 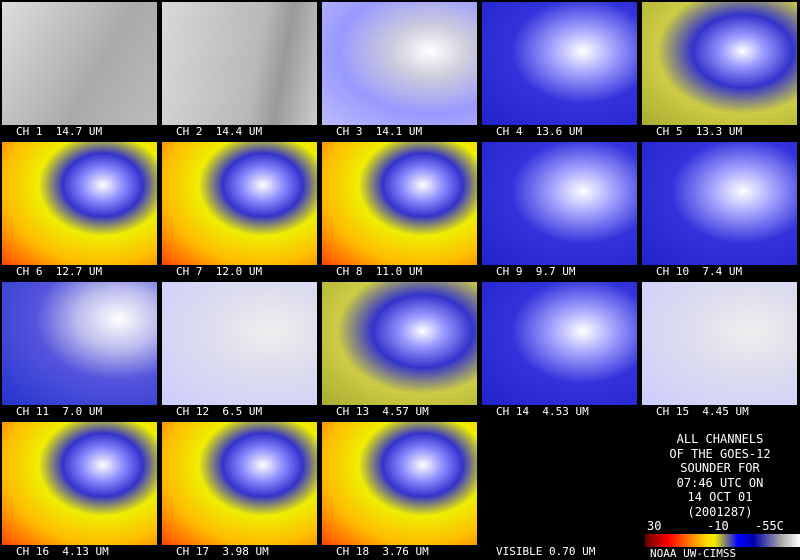 I want to click on panel-label: CH 12 6.5 UM, so click(x=219, y=411).